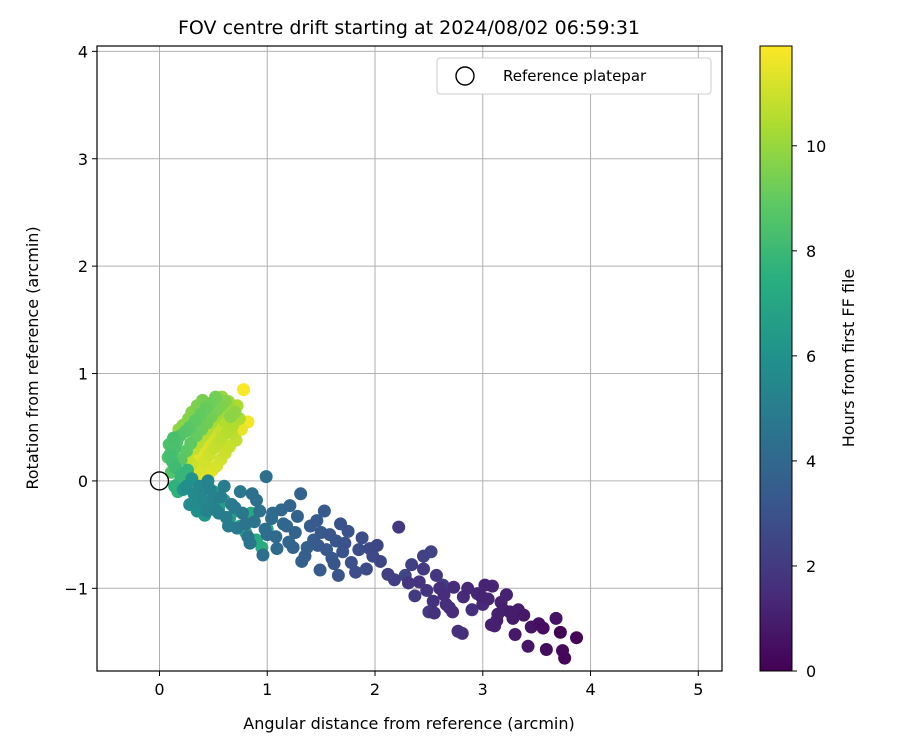 The image size is (900, 750). What do you see at coordinates (811, 671) in the screenshot?
I see `colorbar-tick-label: 0` at bounding box center [811, 671].